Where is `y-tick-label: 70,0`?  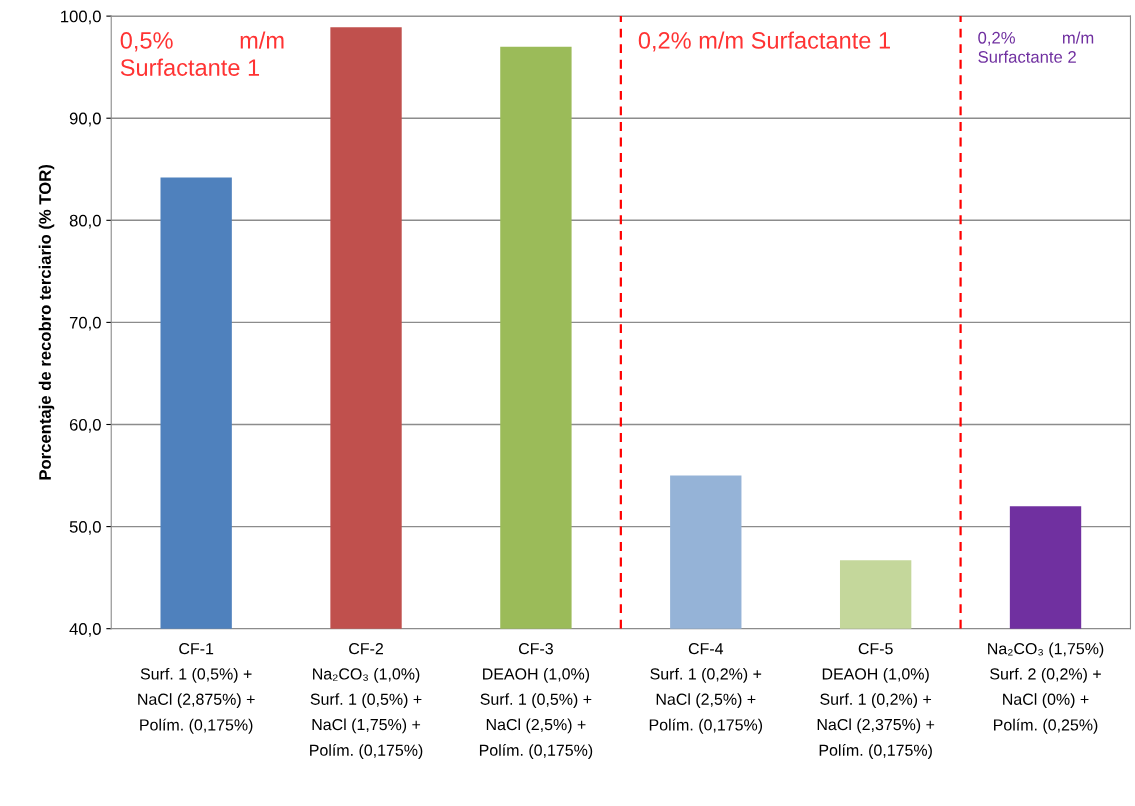 y-tick-label: 70,0 is located at coordinates (85, 323).